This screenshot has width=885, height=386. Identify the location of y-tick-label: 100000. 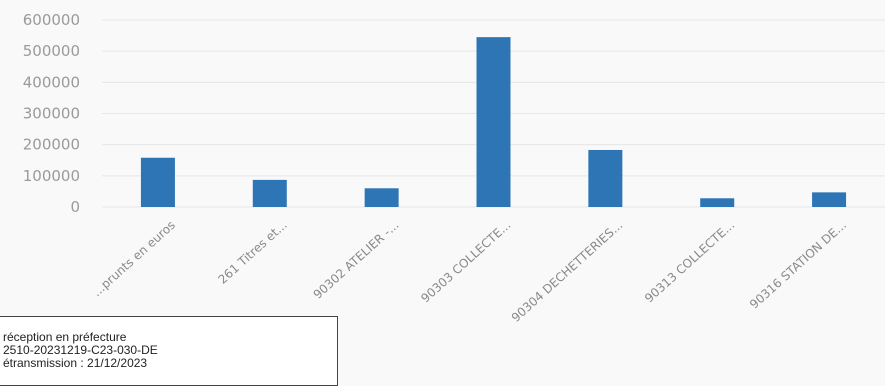
(51, 176).